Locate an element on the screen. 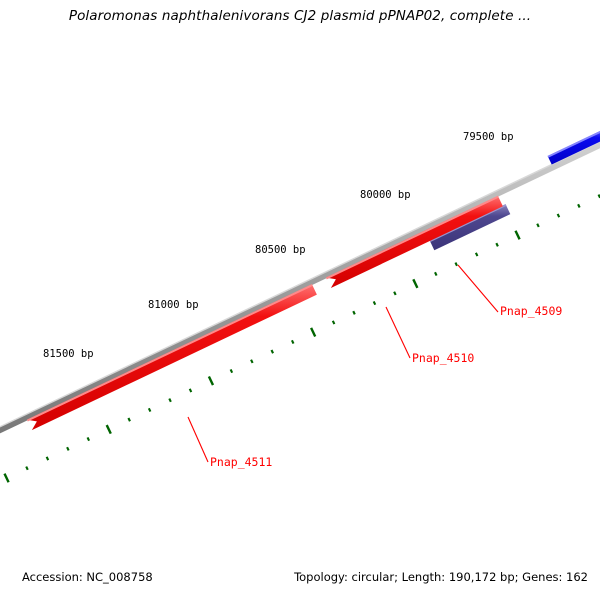 The image size is (600, 600). coordinate-label-81000: 81000 bp is located at coordinates (173, 305).